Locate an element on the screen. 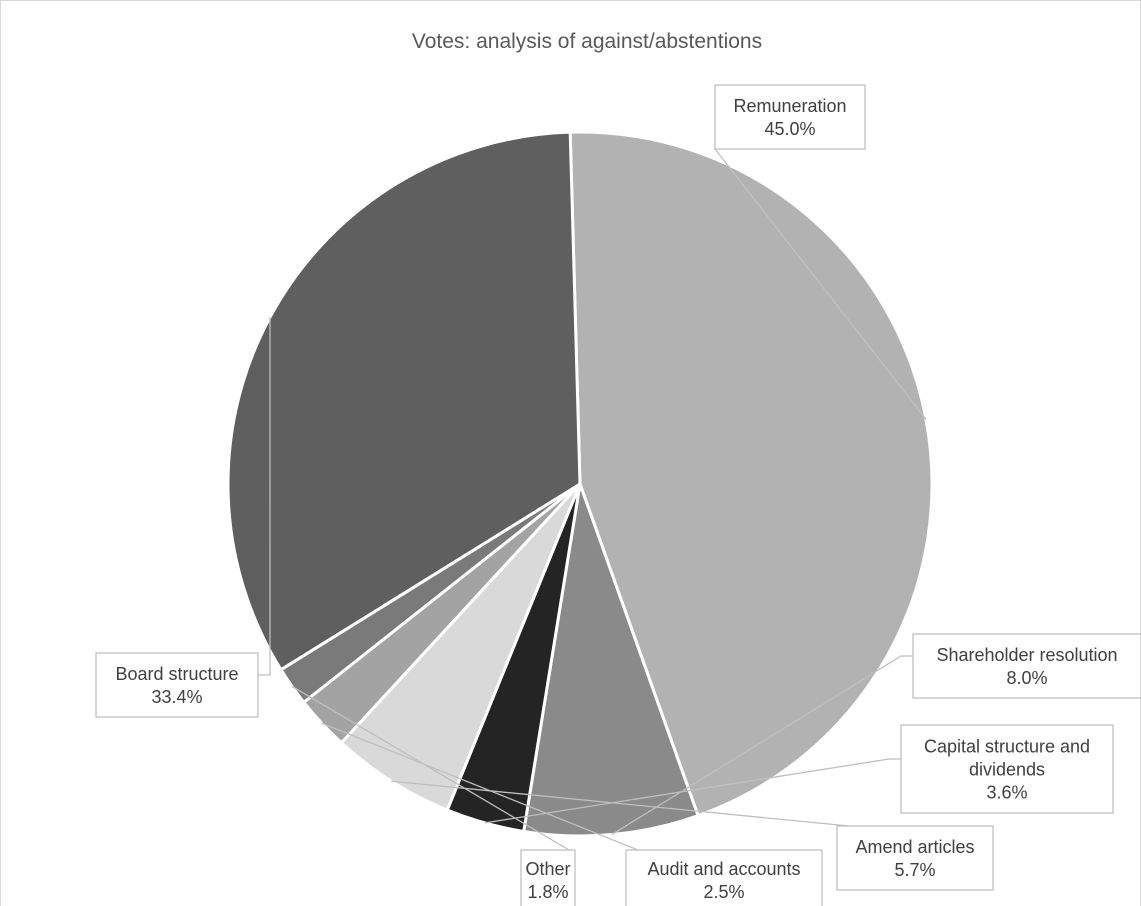  data-label-box-audit-and-accounts is located at coordinates (724, 877).